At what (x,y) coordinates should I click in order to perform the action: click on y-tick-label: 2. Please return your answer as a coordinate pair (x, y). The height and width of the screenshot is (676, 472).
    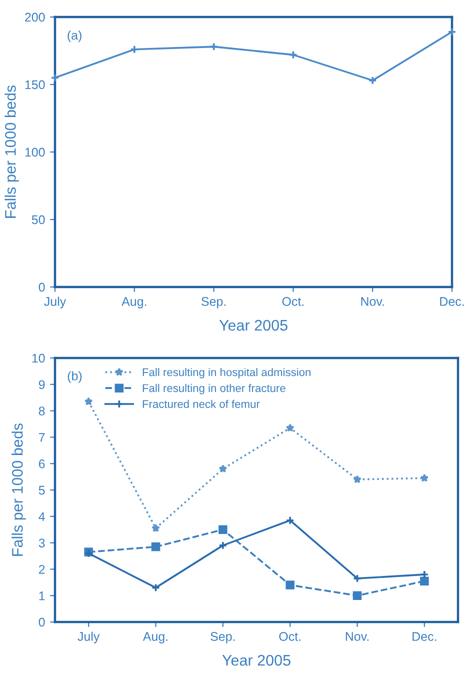
    Looking at the image, I should click on (41, 569).